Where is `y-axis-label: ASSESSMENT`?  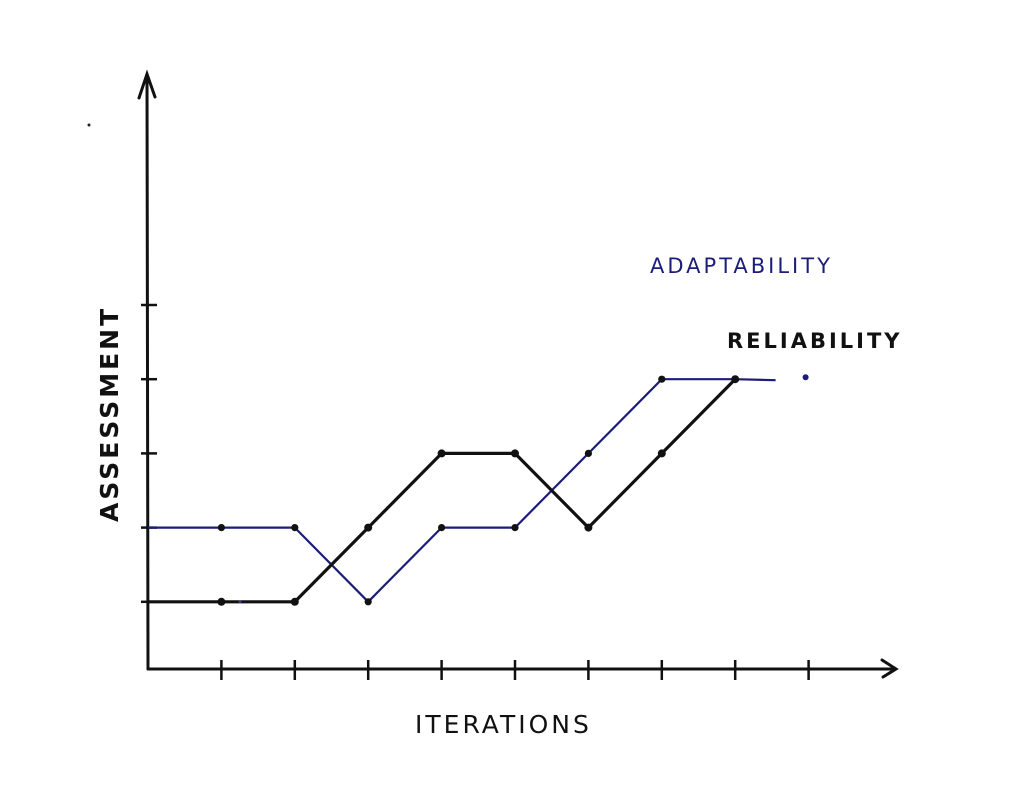
y-axis-label: ASSESSMENT is located at coordinates (109, 414).